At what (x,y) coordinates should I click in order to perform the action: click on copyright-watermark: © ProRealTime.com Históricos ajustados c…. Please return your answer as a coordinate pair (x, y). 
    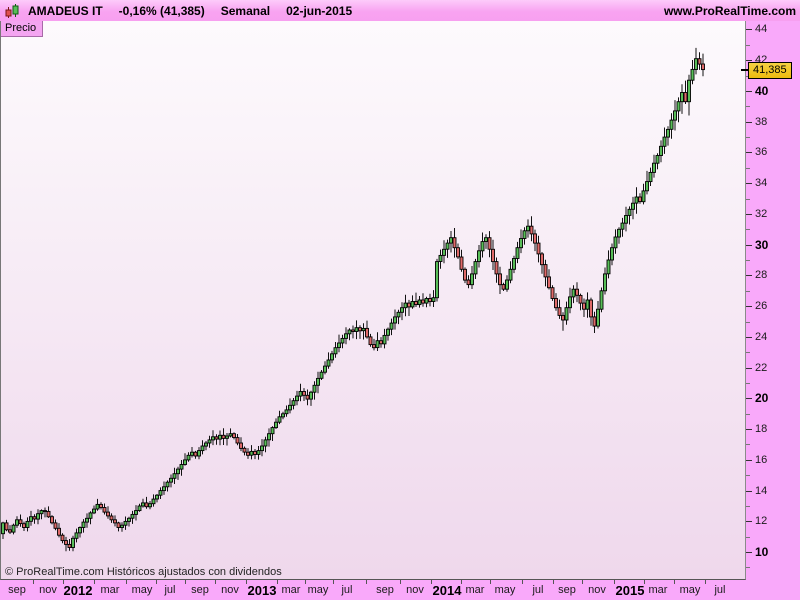
    Looking at the image, I should click on (143, 572).